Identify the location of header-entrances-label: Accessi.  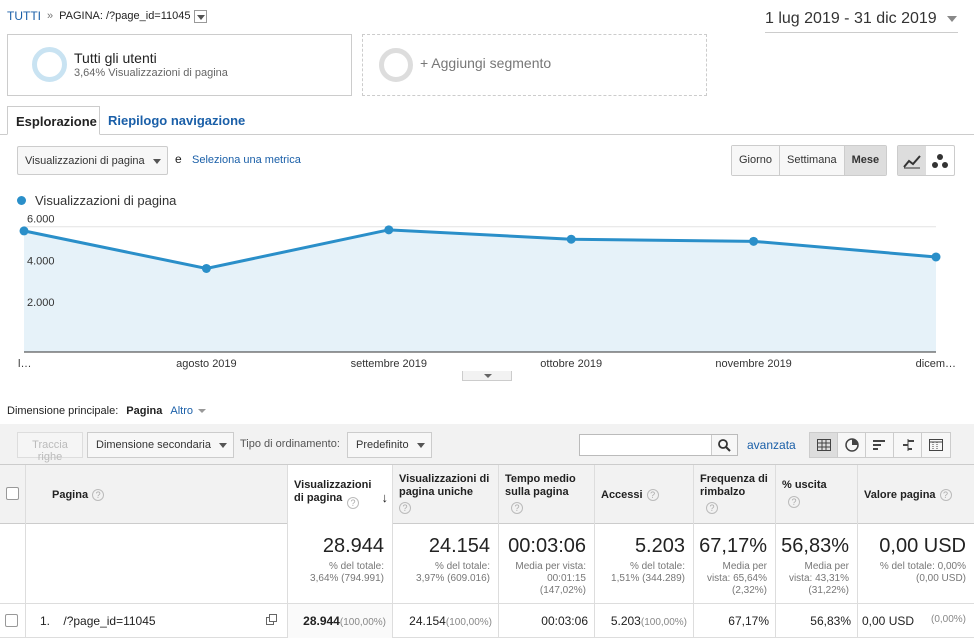
(622, 495).